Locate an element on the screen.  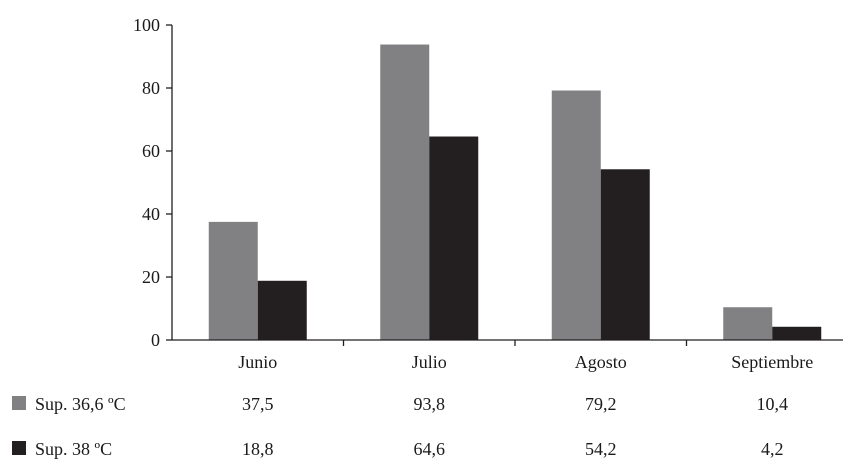
x-tick-label: Agosto is located at coordinates (601, 362).